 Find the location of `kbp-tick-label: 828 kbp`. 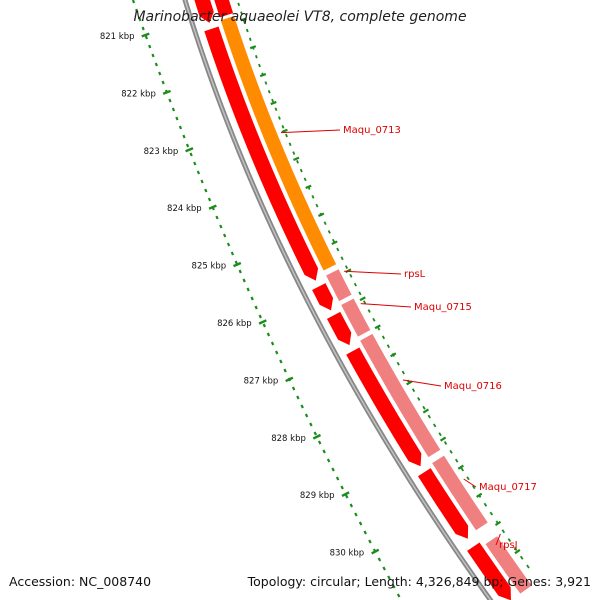

kbp-tick-label: 828 kbp is located at coordinates (288, 439).